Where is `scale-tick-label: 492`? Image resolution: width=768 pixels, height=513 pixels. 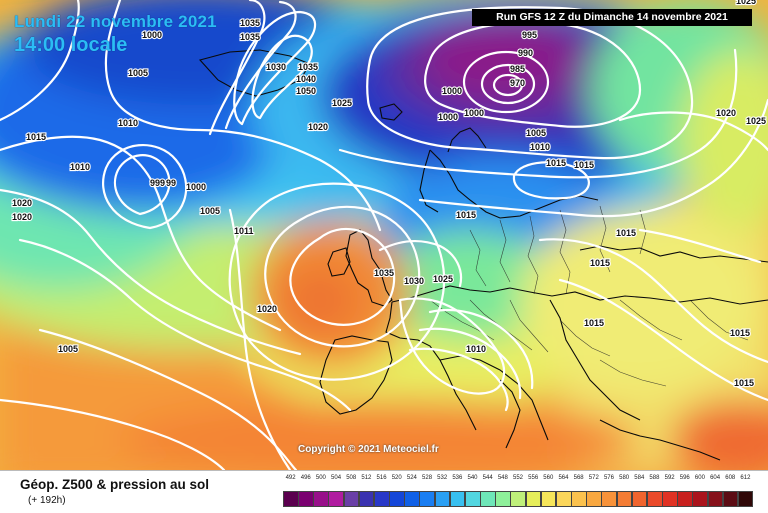
scale-tick-label: 492 is located at coordinates (290, 478).